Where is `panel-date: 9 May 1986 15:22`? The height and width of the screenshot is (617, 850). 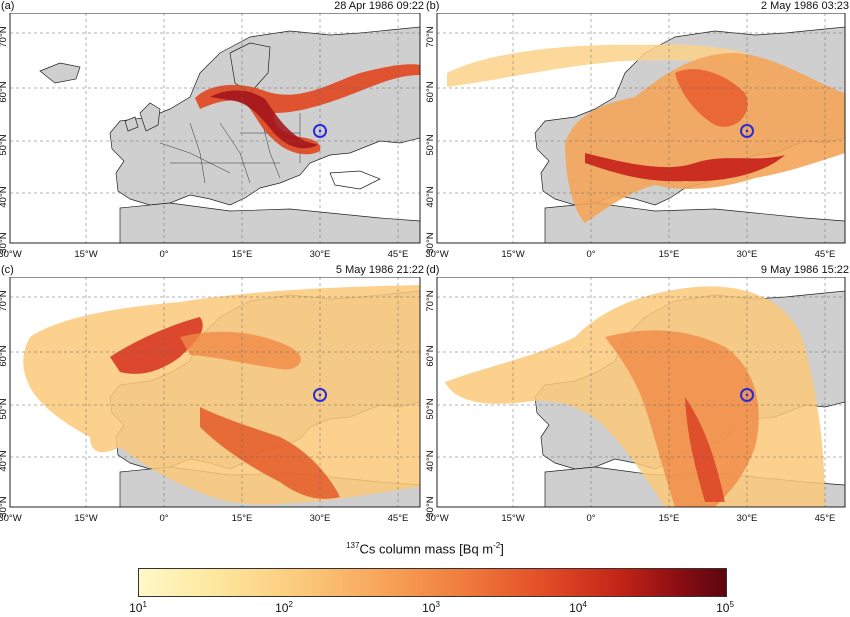
panel-date: 9 May 1986 15:22 is located at coordinates (804, 270).